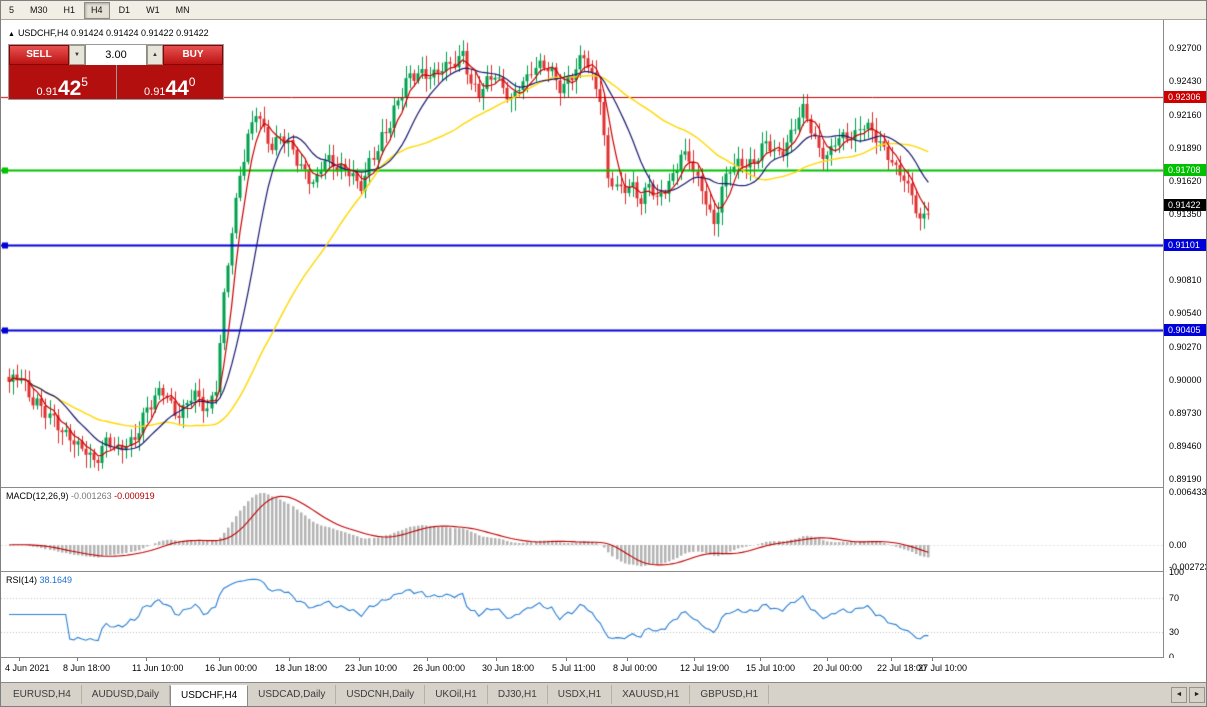 The width and height of the screenshot is (1207, 707). What do you see at coordinates (42, 694) in the screenshot?
I see `chart-tab-eurusd-h4: EURUSD,H4` at bounding box center [42, 694].